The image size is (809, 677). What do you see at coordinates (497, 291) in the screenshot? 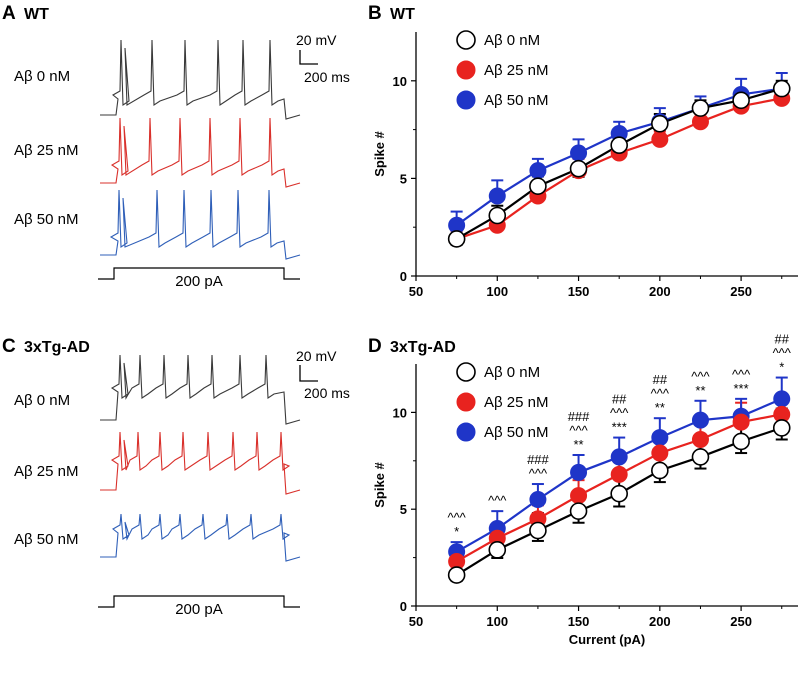
I see `x-tick-label: 100` at bounding box center [497, 291].